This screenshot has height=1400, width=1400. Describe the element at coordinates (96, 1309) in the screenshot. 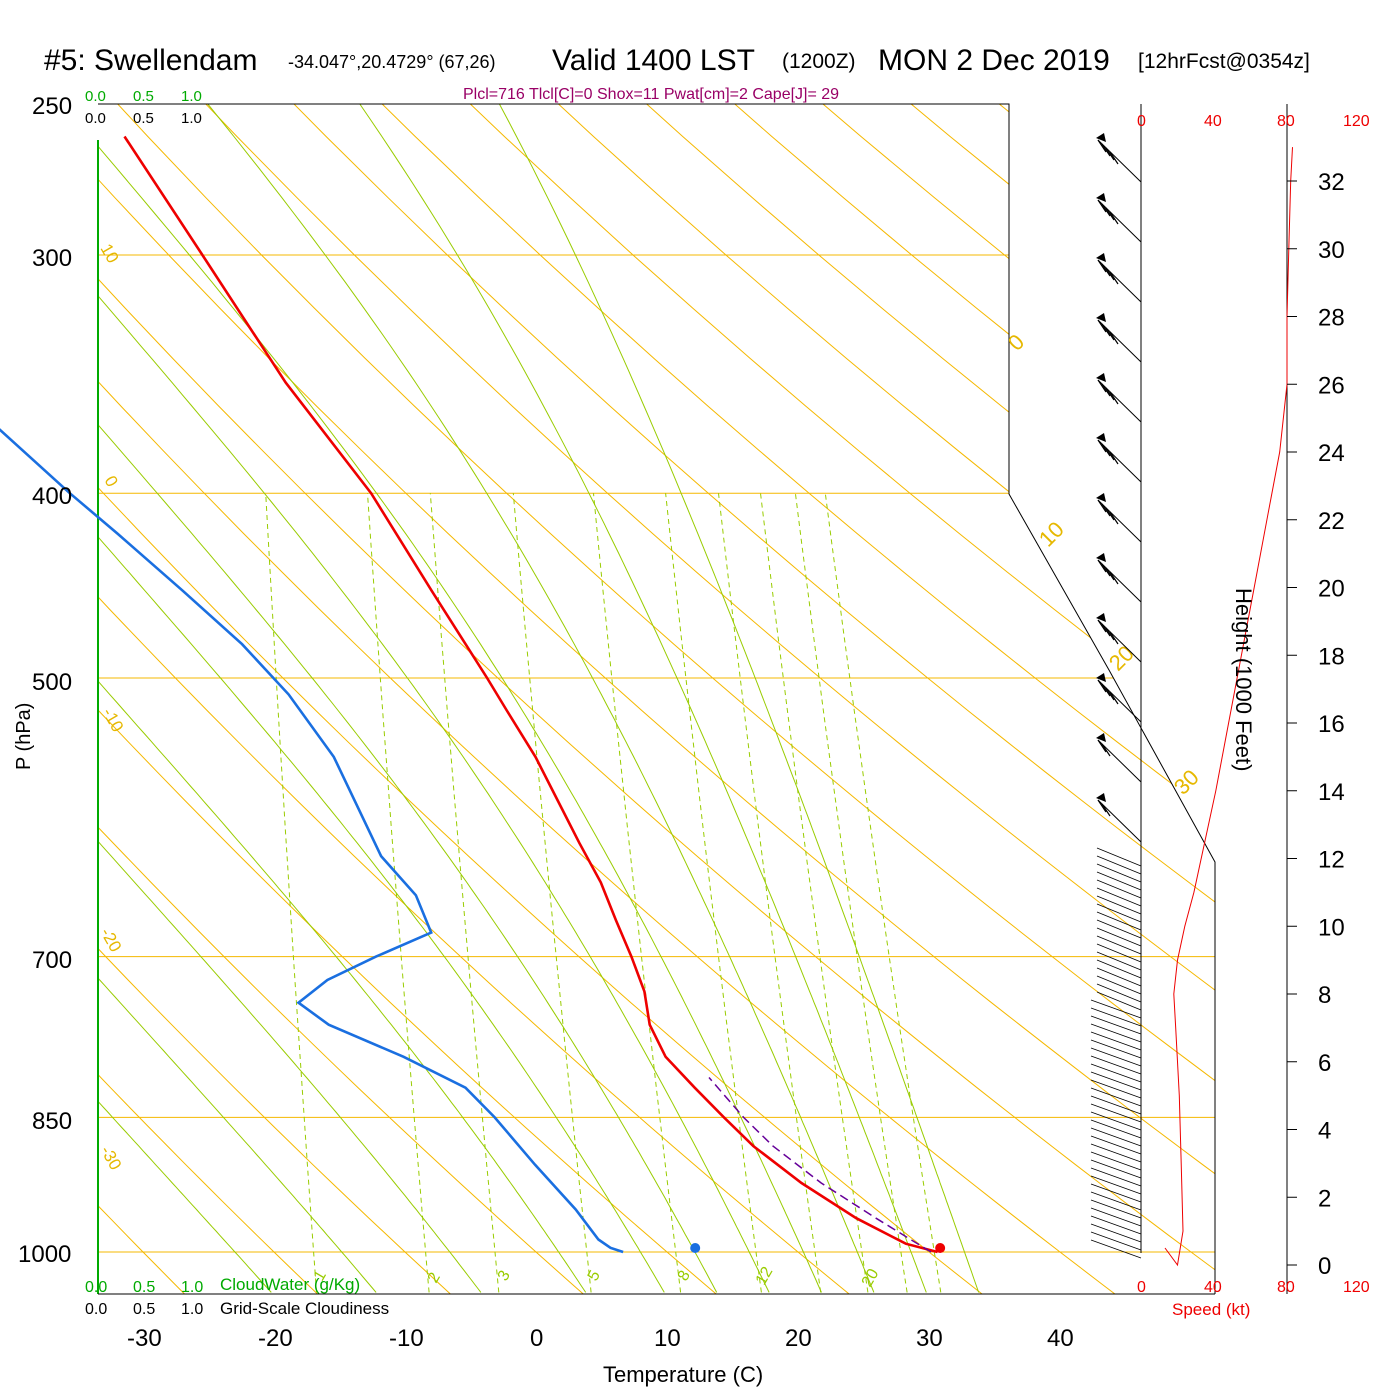

I see `cloudiness-tick-0: 0.0` at that location.